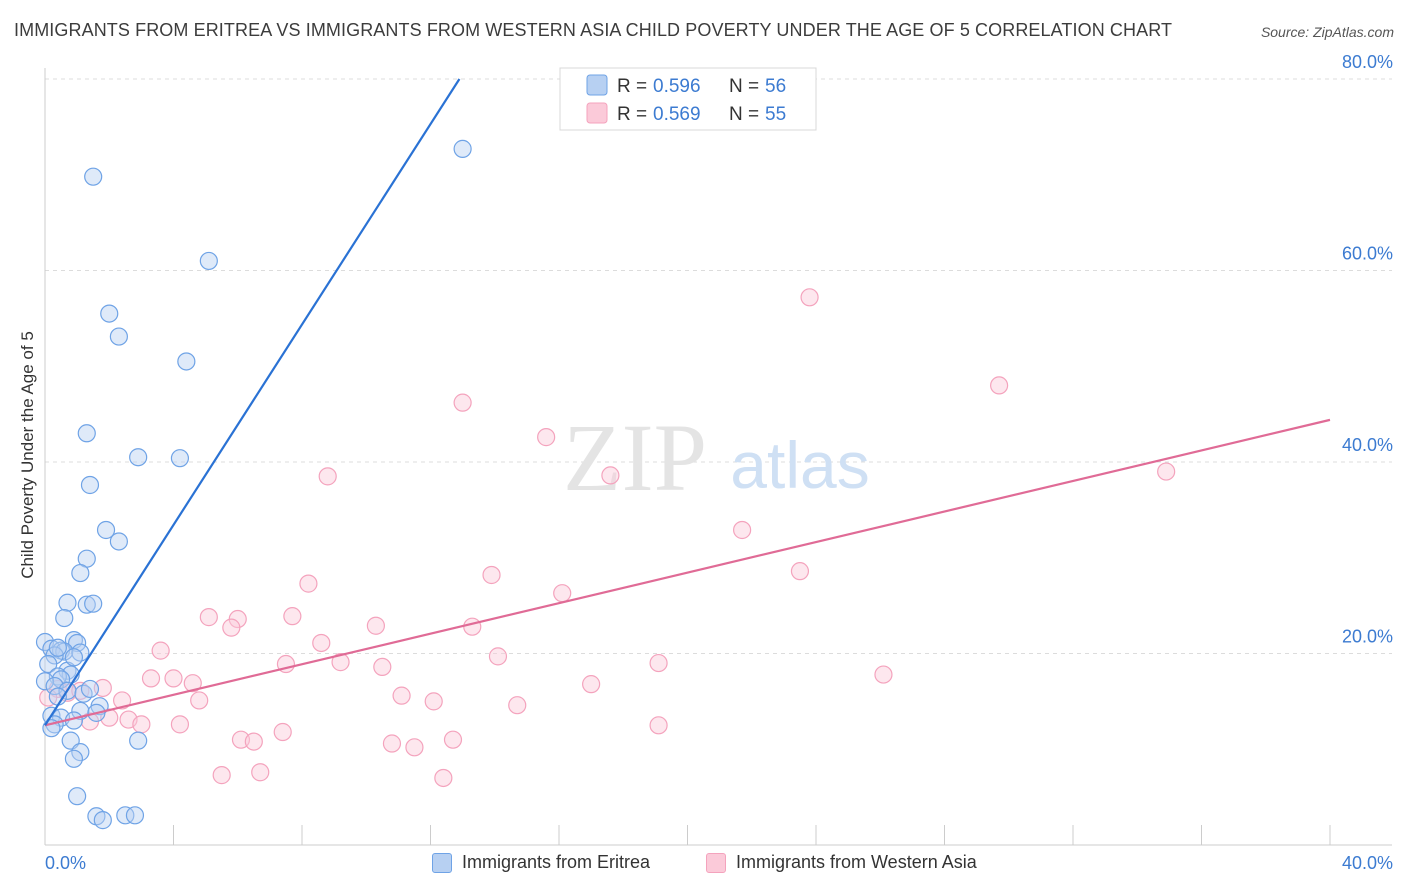  Describe the element at coordinates (635, 457) in the screenshot. I see `watermark-zip: ZIP` at that location.